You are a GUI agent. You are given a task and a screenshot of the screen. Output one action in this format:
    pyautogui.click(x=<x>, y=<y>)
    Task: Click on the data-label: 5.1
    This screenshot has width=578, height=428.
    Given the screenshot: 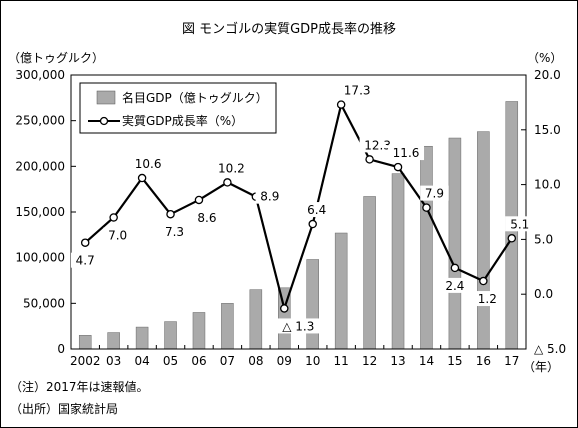 What is the action you would take?
    pyautogui.click(x=519, y=224)
    